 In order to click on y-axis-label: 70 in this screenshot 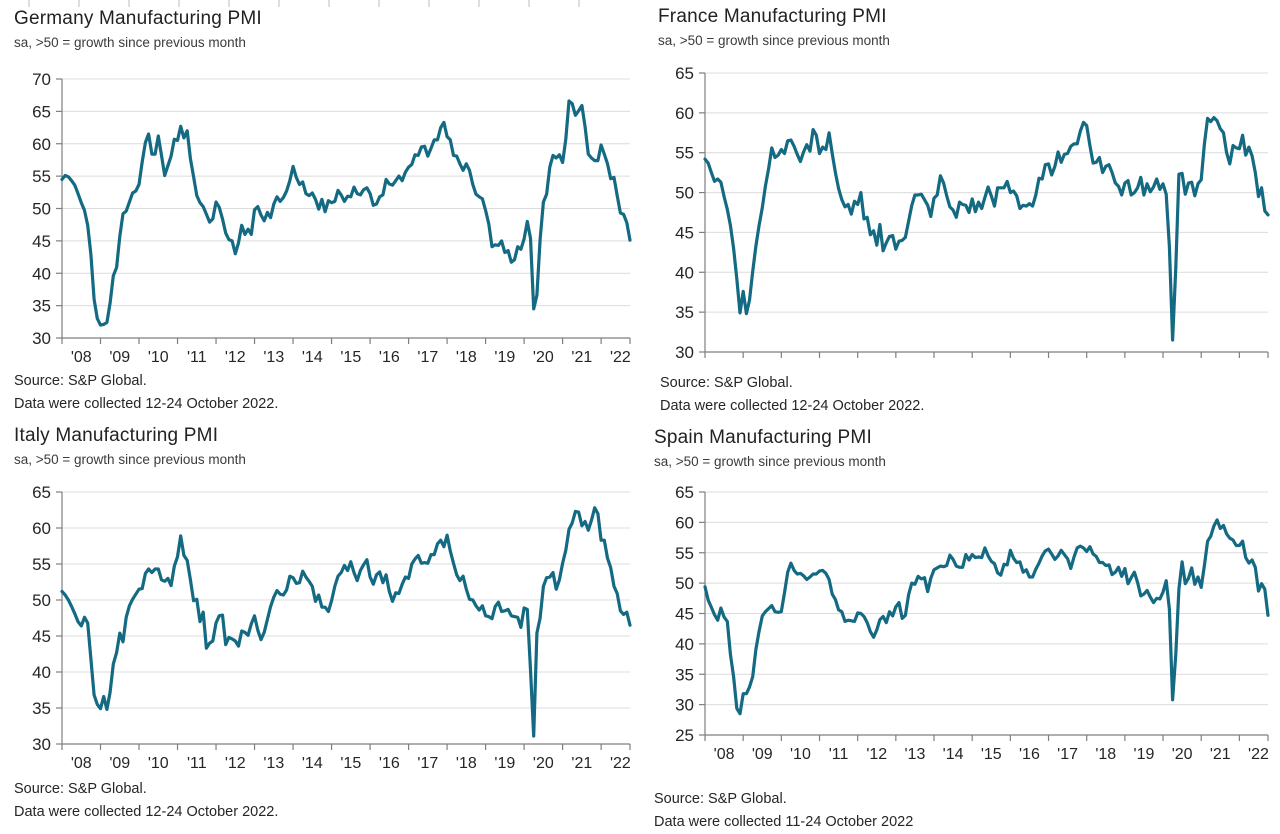, I will do `click(41, 79)`.